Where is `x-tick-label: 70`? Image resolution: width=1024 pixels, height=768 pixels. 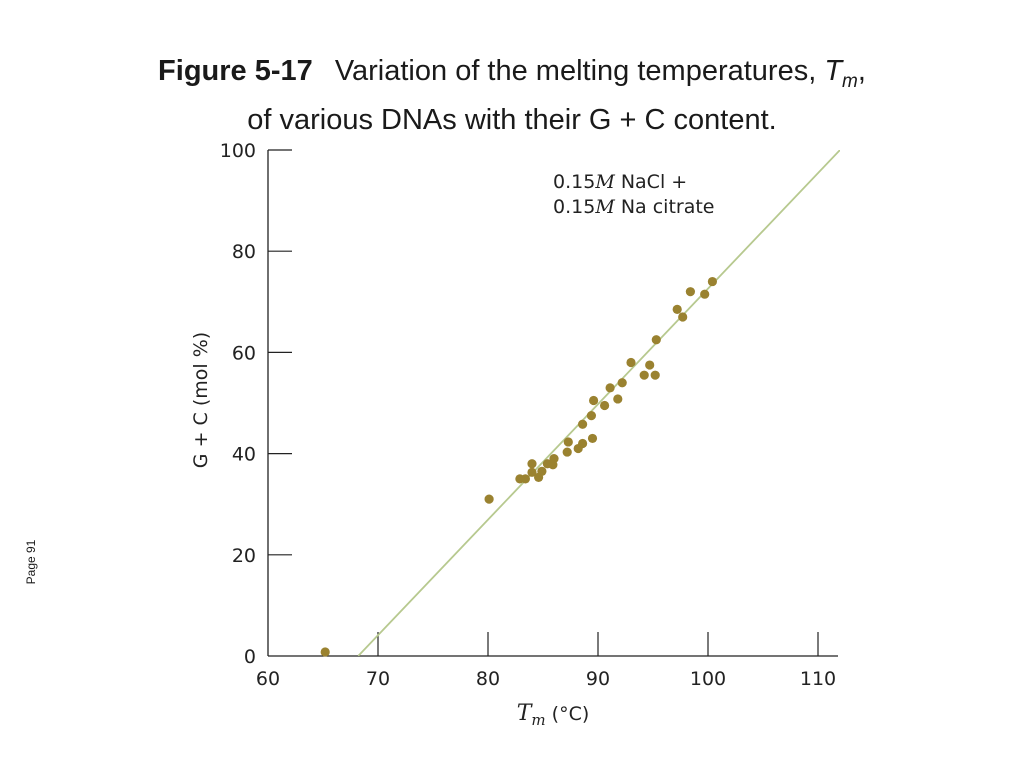 x-tick-label: 70 is located at coordinates (378, 679).